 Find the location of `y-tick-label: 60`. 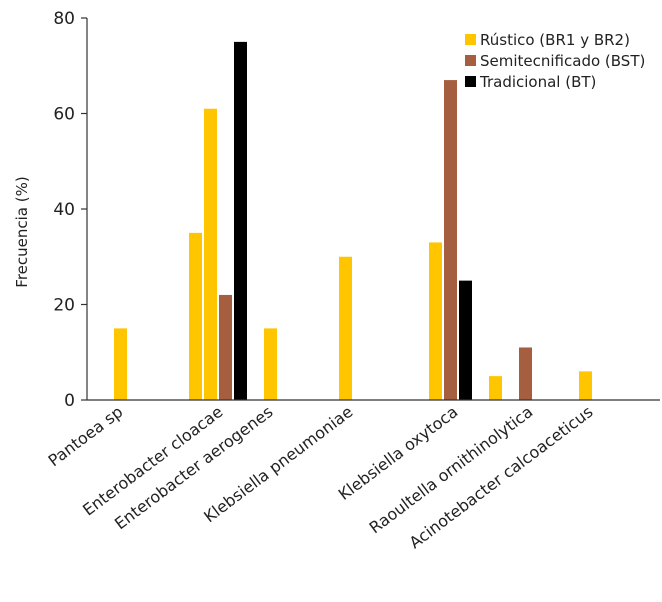

y-tick-label: 60 is located at coordinates (64, 115).